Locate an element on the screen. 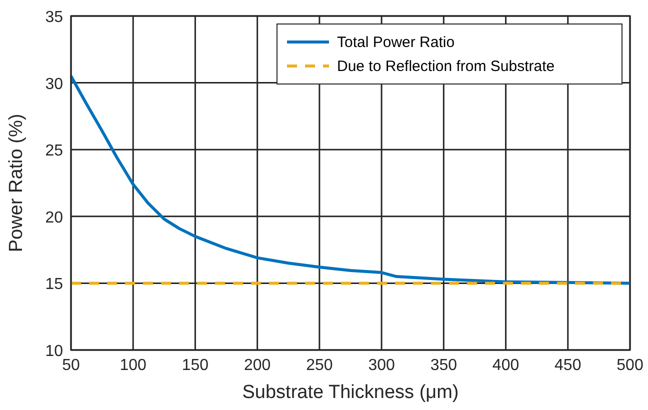 This screenshot has height=410, width=648. legend-label: Due to Reflection from Substrate is located at coordinates (446, 66).